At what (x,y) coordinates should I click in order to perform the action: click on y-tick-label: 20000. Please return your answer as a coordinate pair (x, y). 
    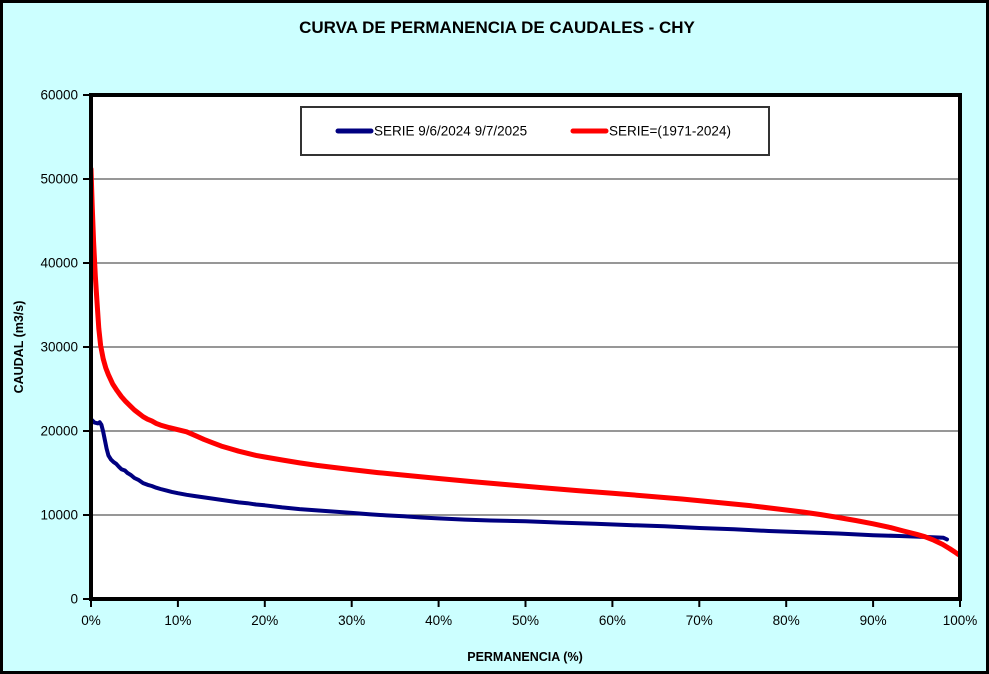
    Looking at the image, I should click on (59, 431).